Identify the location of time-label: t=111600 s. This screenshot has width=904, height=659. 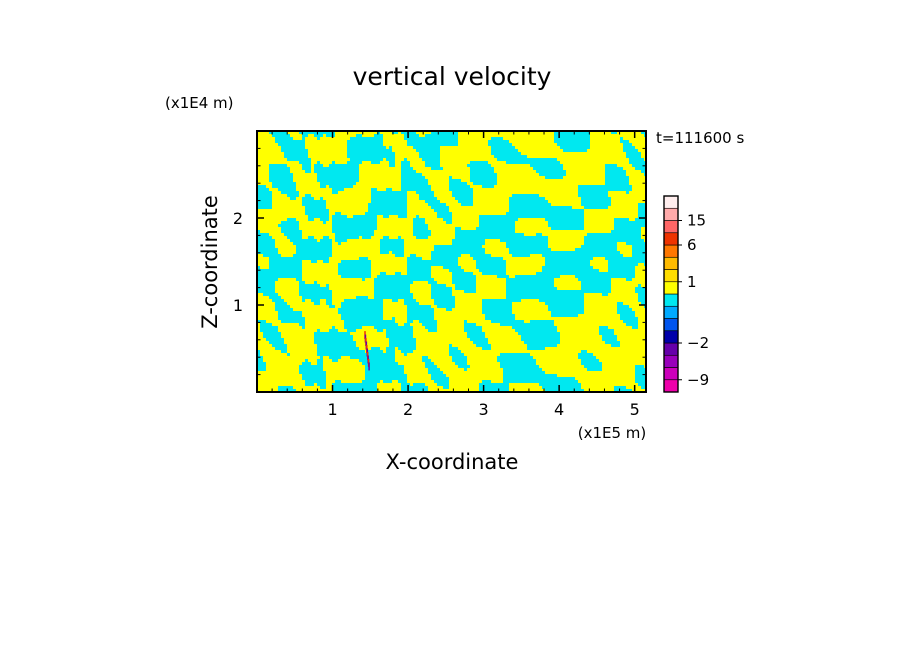
(700, 138).